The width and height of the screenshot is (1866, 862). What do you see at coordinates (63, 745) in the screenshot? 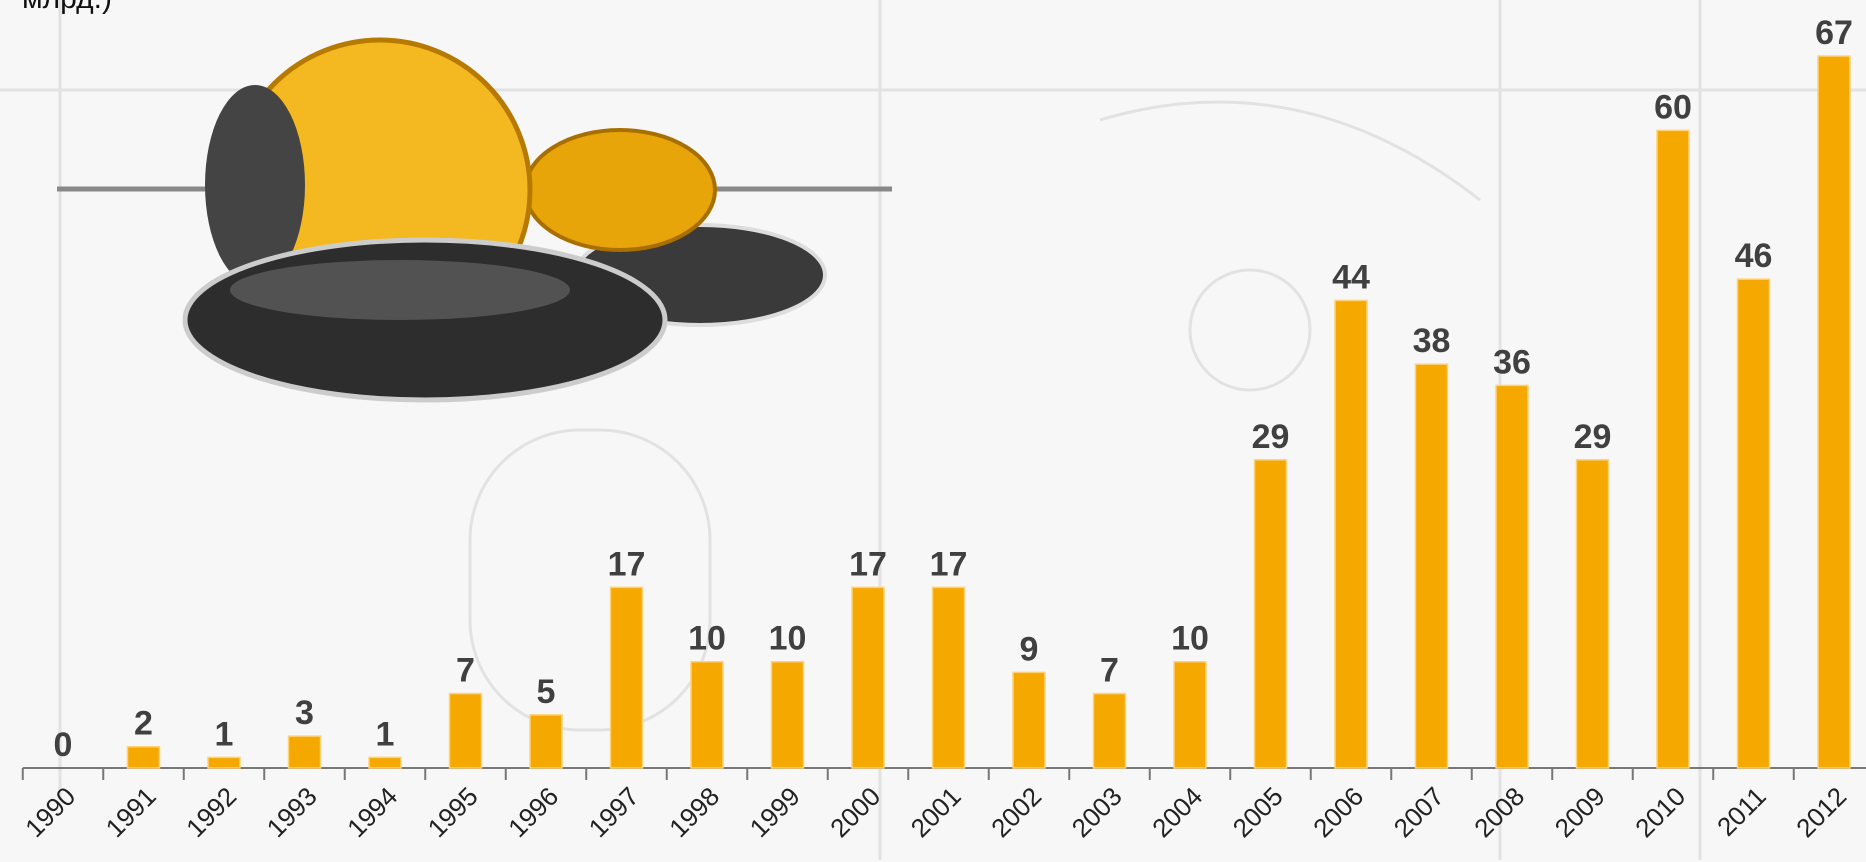
I see `value-label: 0` at bounding box center [63, 745].